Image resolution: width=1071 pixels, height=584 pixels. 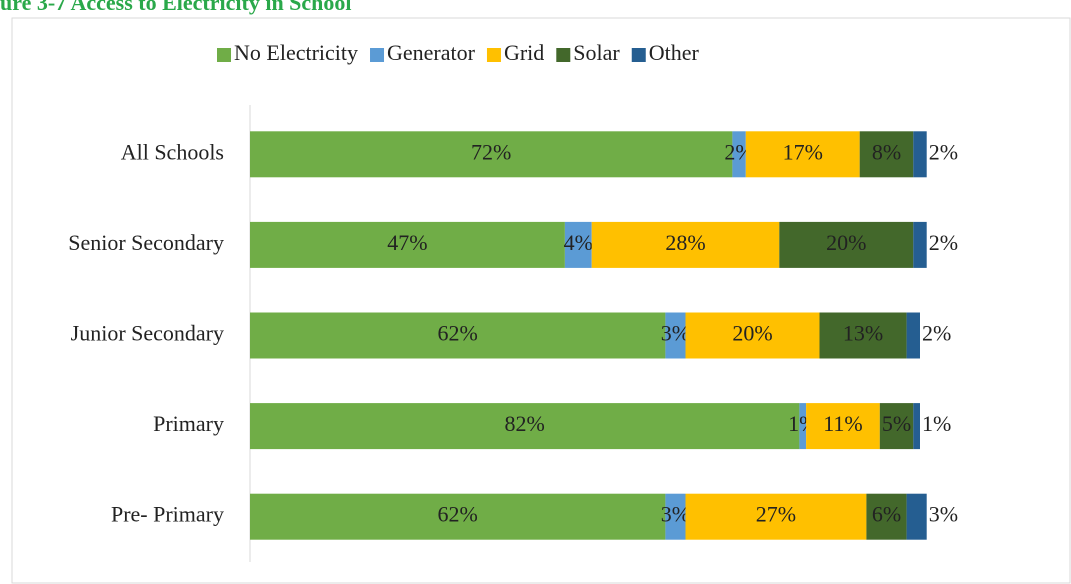 I want to click on data-label: 5%, so click(x=896, y=423).